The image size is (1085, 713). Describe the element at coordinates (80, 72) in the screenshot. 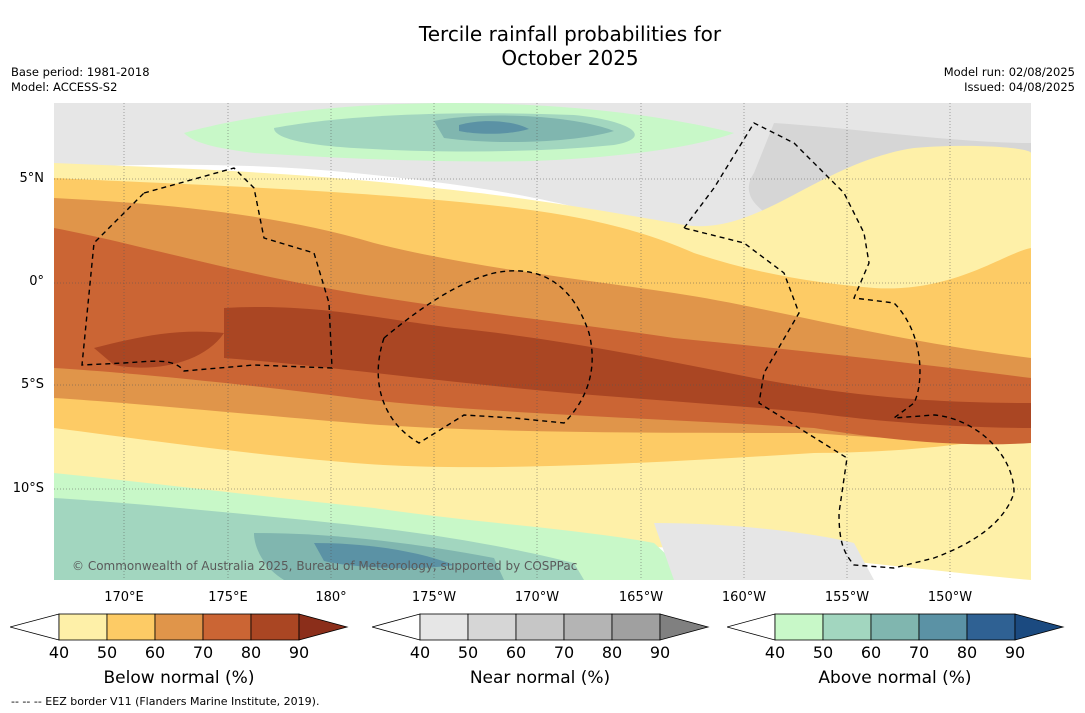

I see `base-period-text: Base period: 1981-2018` at that location.